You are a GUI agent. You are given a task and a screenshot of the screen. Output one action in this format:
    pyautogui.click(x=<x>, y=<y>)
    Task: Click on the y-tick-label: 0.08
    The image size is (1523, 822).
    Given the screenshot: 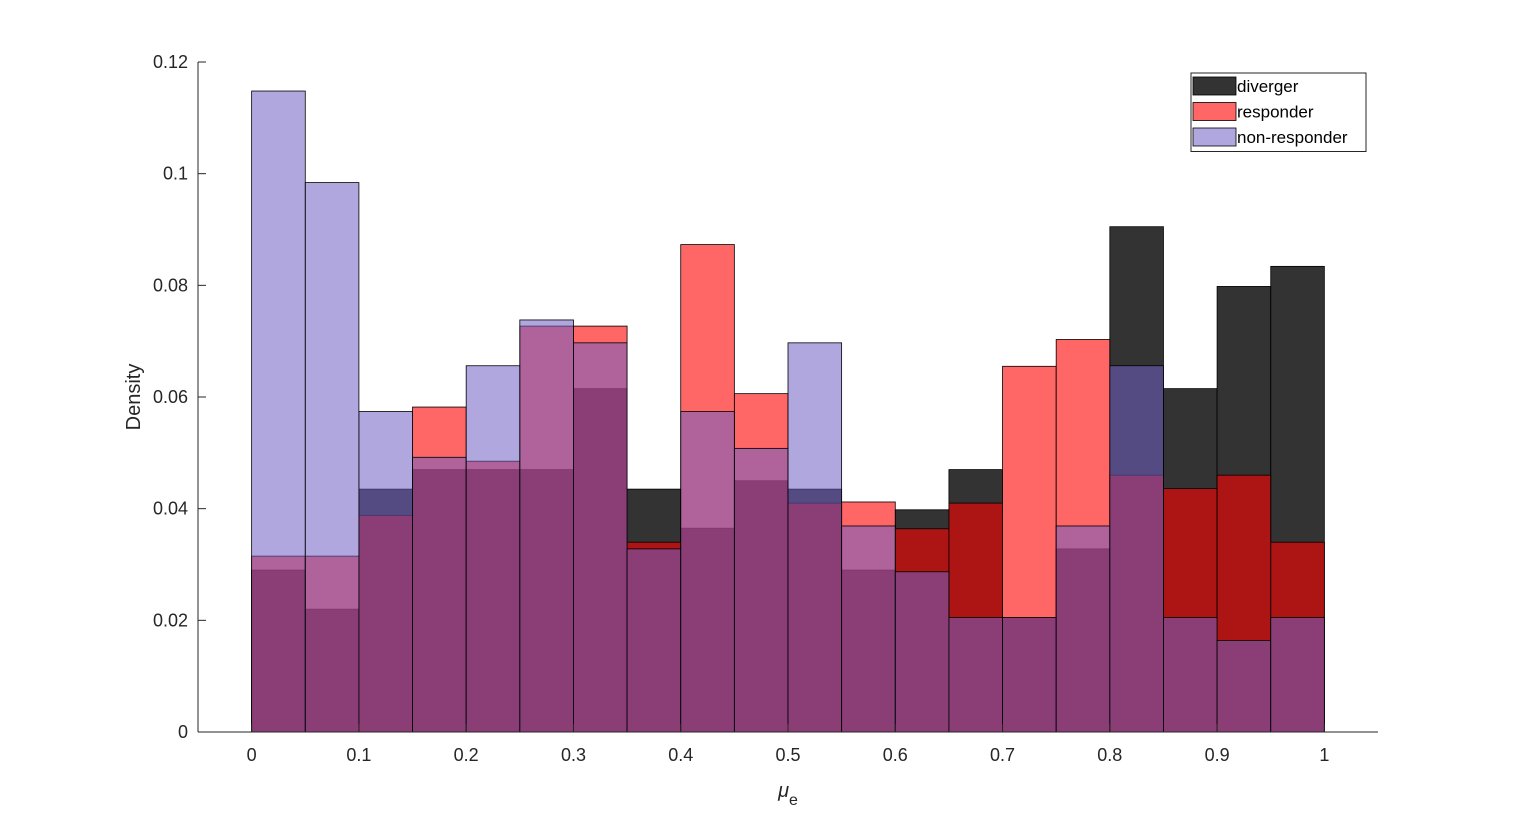 What is the action you would take?
    pyautogui.click(x=170, y=285)
    